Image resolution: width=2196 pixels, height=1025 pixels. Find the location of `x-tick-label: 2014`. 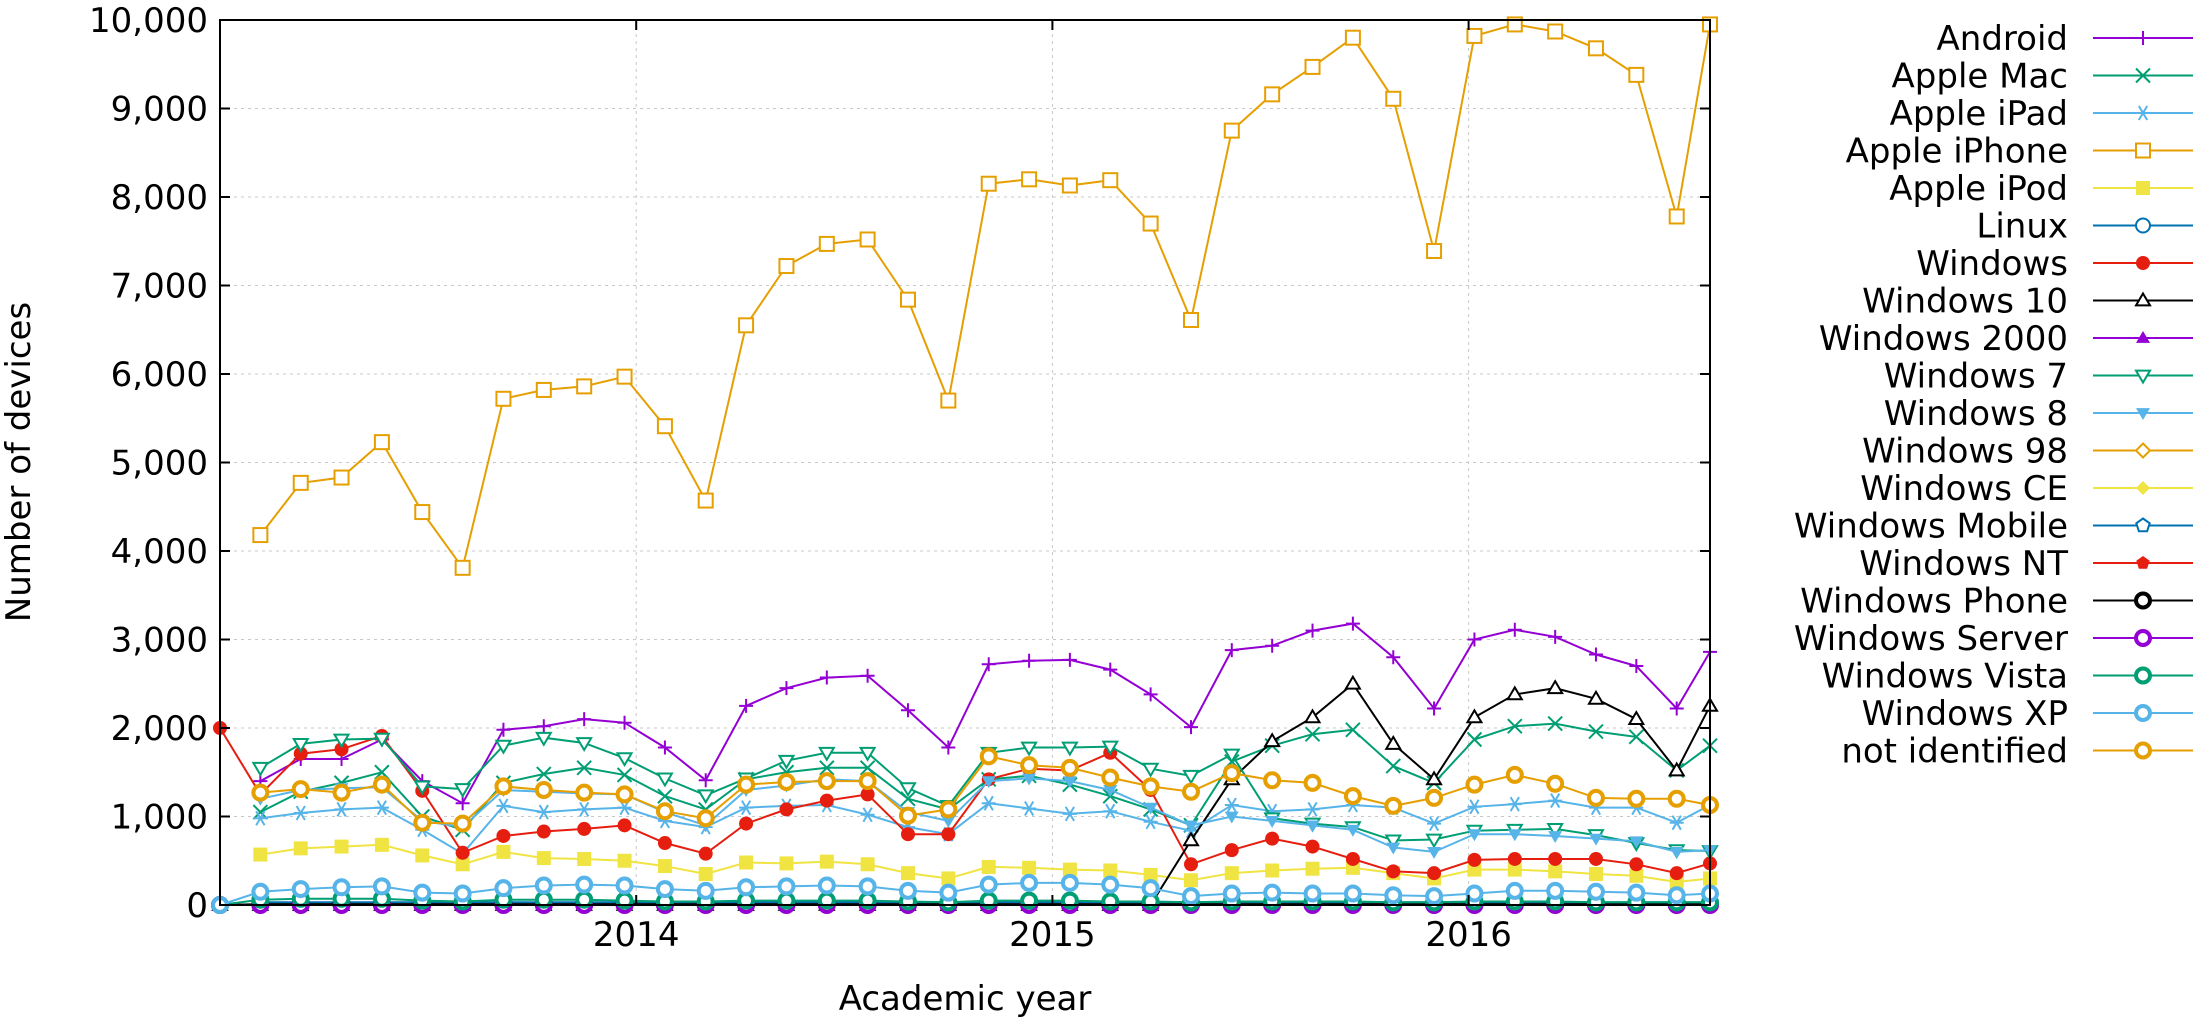

x-tick-label: 2014 is located at coordinates (636, 935).